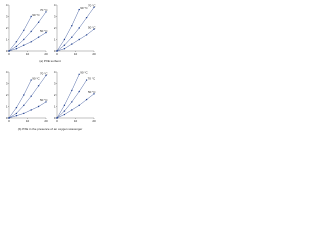 This screenshot has width=320, height=240. What do you see at coordinates (50, 61) in the screenshot?
I see `caption: (a) PXE sorbent` at bounding box center [50, 61].